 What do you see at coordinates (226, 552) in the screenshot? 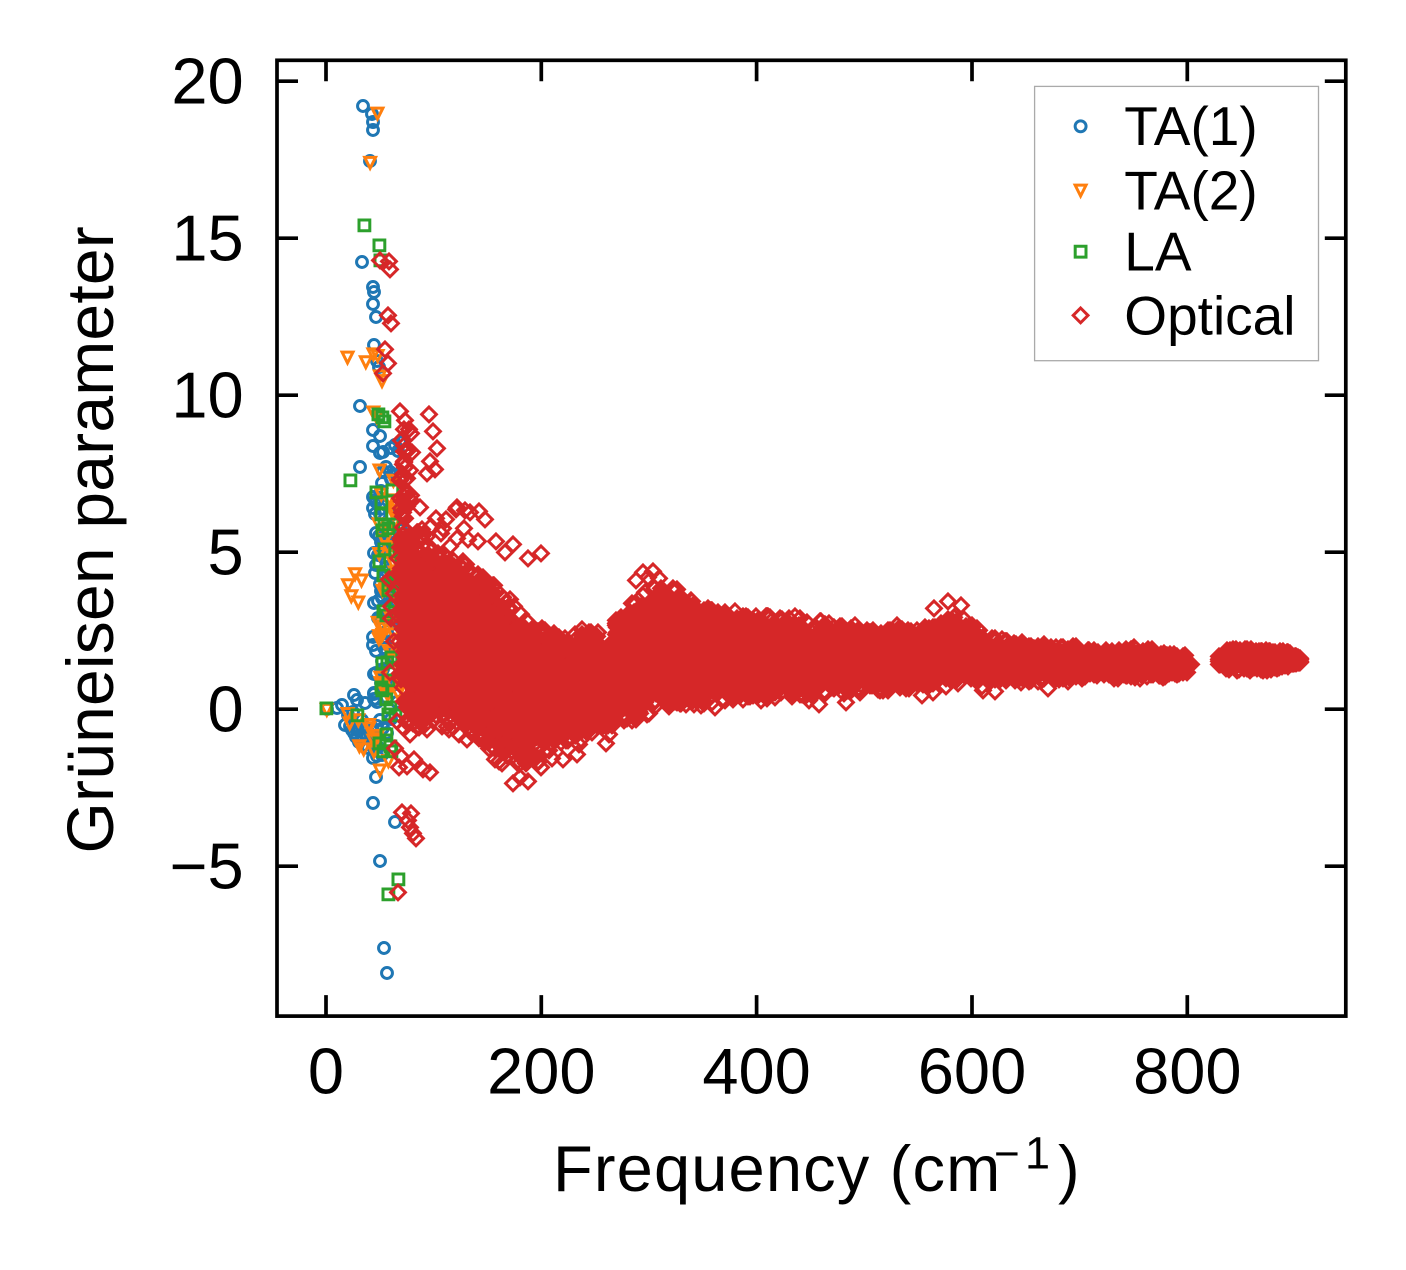
I see `svg-text: 5` at bounding box center [226, 552].